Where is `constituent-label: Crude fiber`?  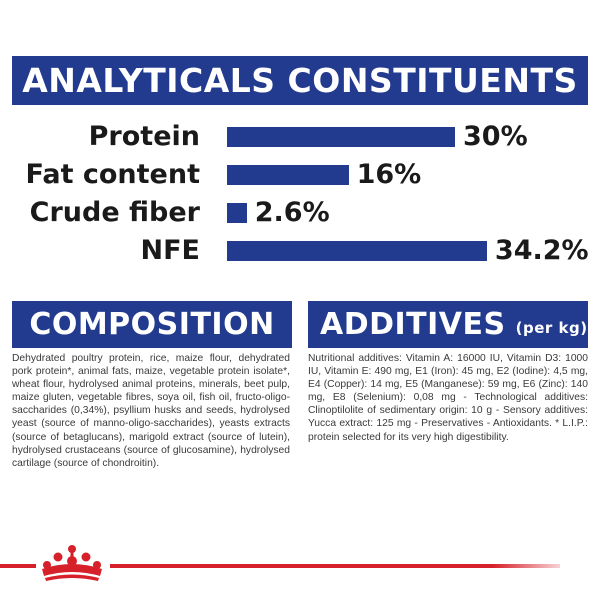
constituent-label: Crude fiber is located at coordinates (114, 212).